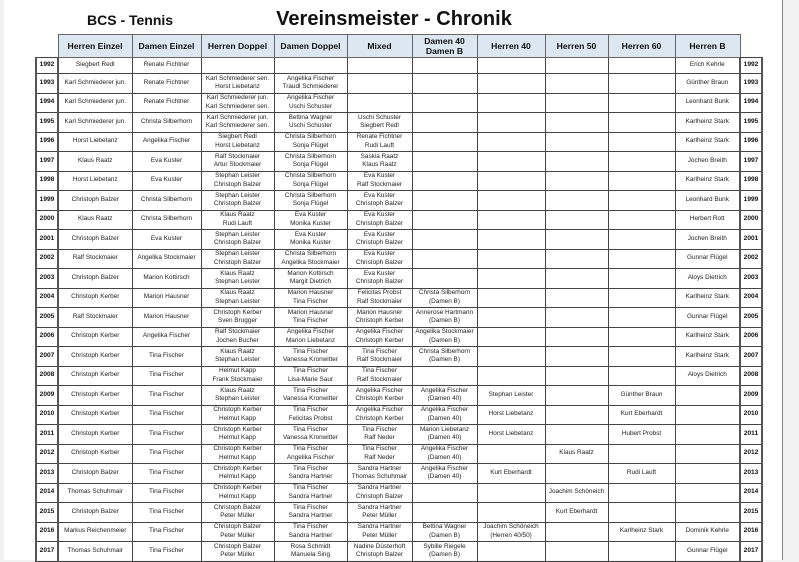  What do you see at coordinates (379, 492) in the screenshot?
I see `winner-cell: Sandra Hartner Christoph Balzer` at bounding box center [379, 492].